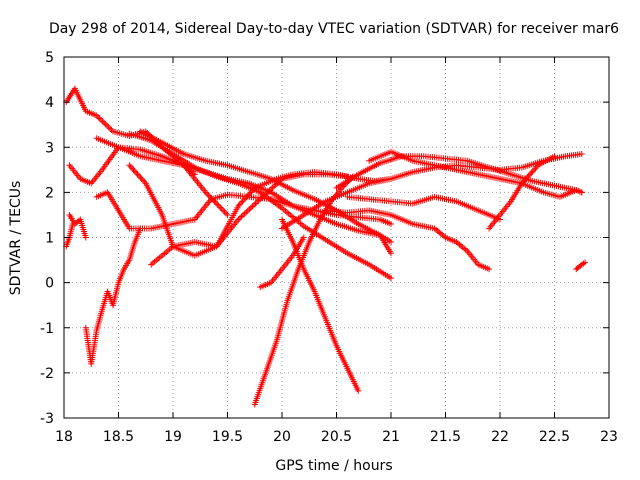 This screenshot has width=640, height=480. What do you see at coordinates (49, 103) in the screenshot?
I see `y-tick-label: 4` at bounding box center [49, 103].